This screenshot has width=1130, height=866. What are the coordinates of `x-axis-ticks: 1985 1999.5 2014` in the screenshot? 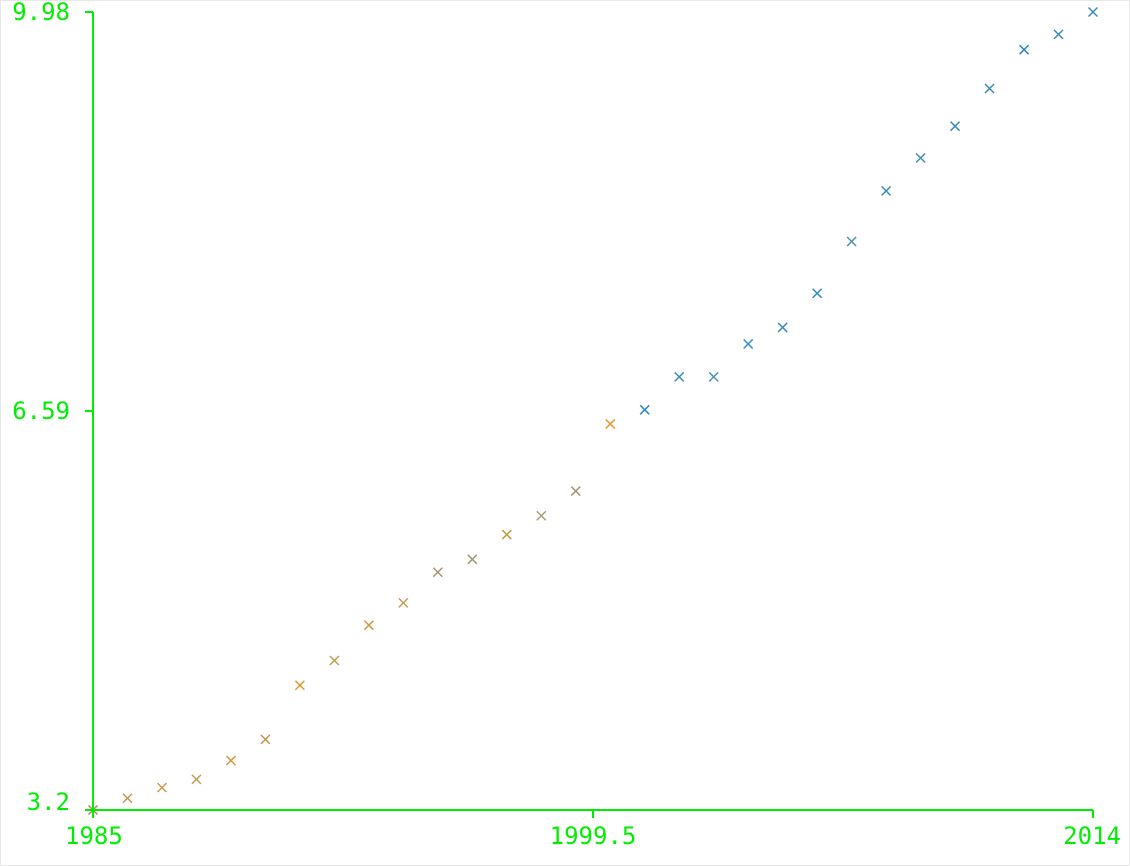 It's located at (593, 830).